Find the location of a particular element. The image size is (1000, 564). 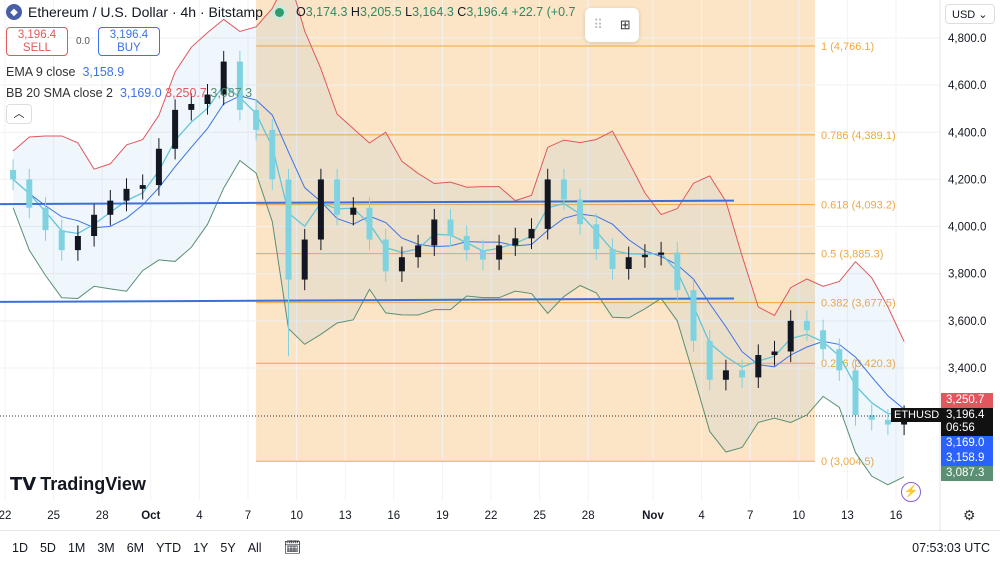

x-tick-label: 7 is located at coordinates (750, 516).